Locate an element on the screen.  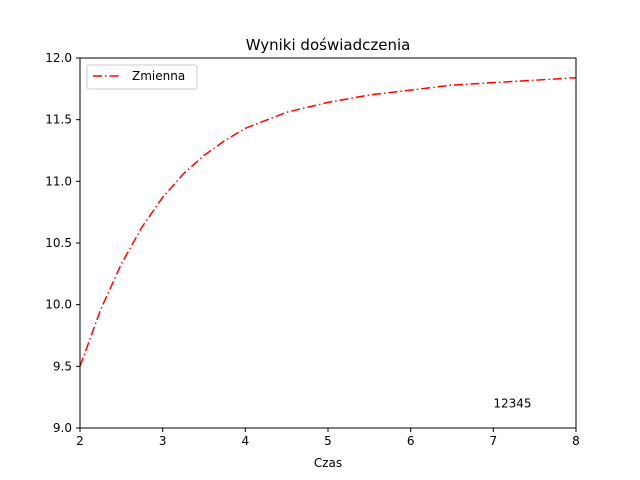
y-tick-label: 11.5 is located at coordinates (58, 120).